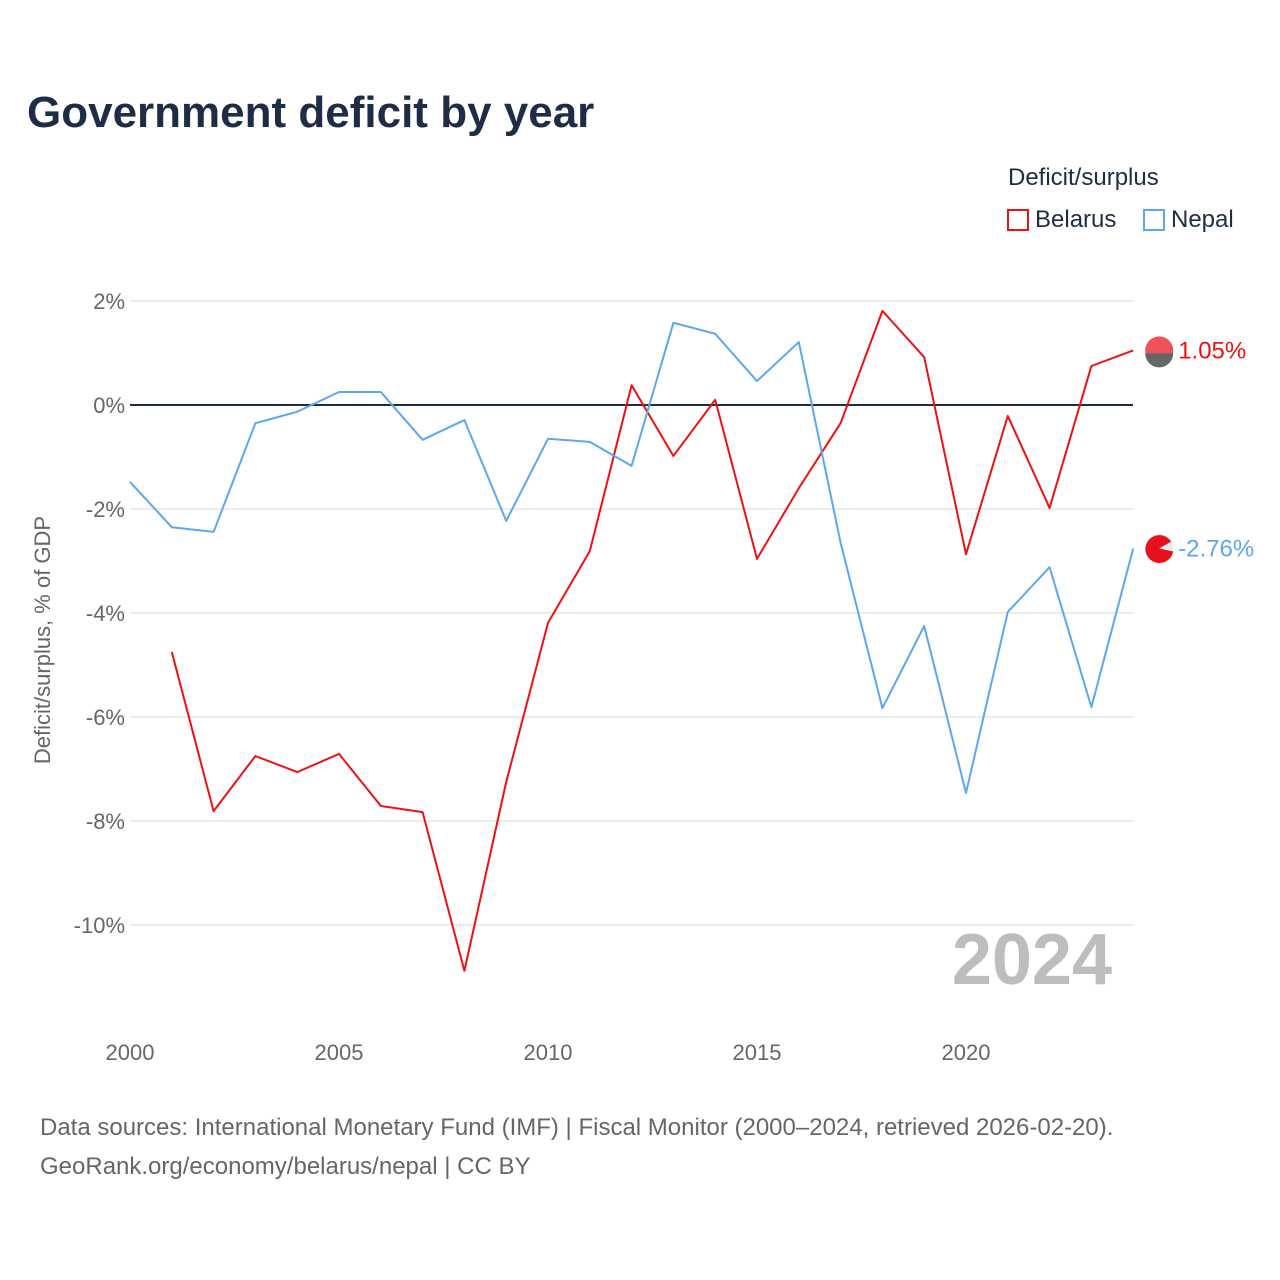  What do you see at coordinates (1032, 960) in the screenshot?
I see `year-watermark: 2024` at bounding box center [1032, 960].